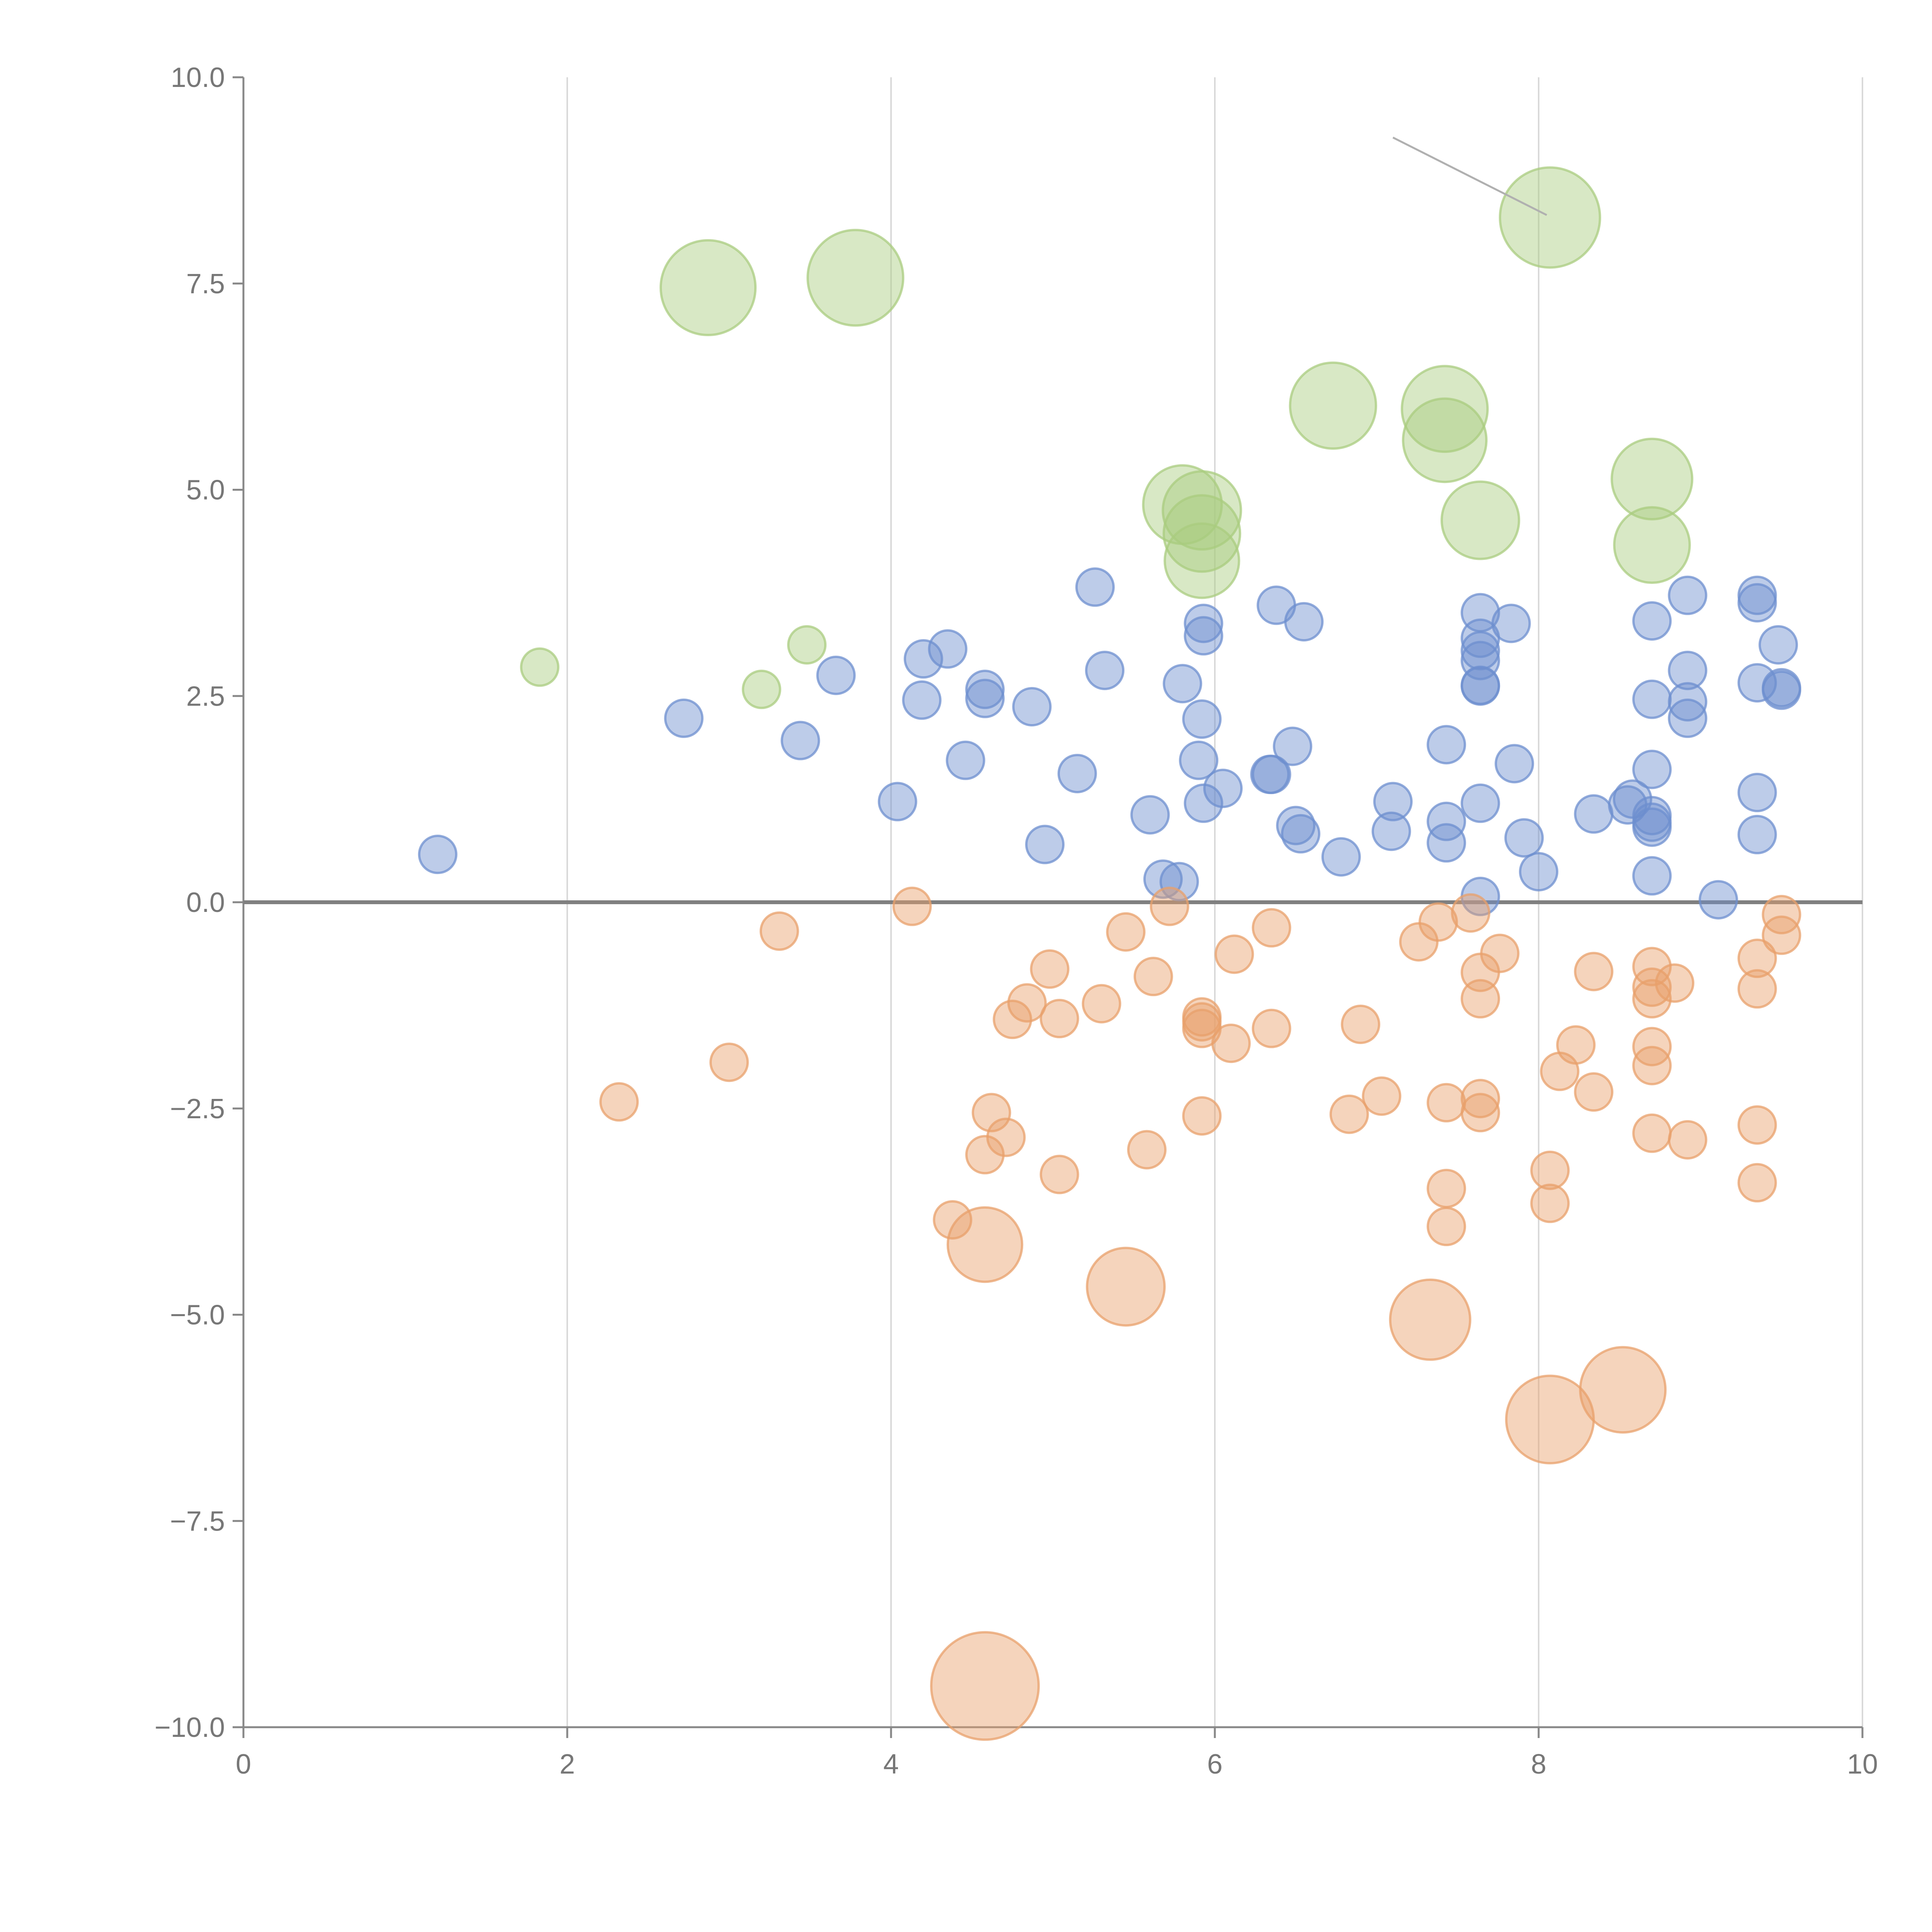 The image size is (1932, 1932). Describe the element at coordinates (1215, 1765) in the screenshot. I see `x-tick-label: 6` at that location.